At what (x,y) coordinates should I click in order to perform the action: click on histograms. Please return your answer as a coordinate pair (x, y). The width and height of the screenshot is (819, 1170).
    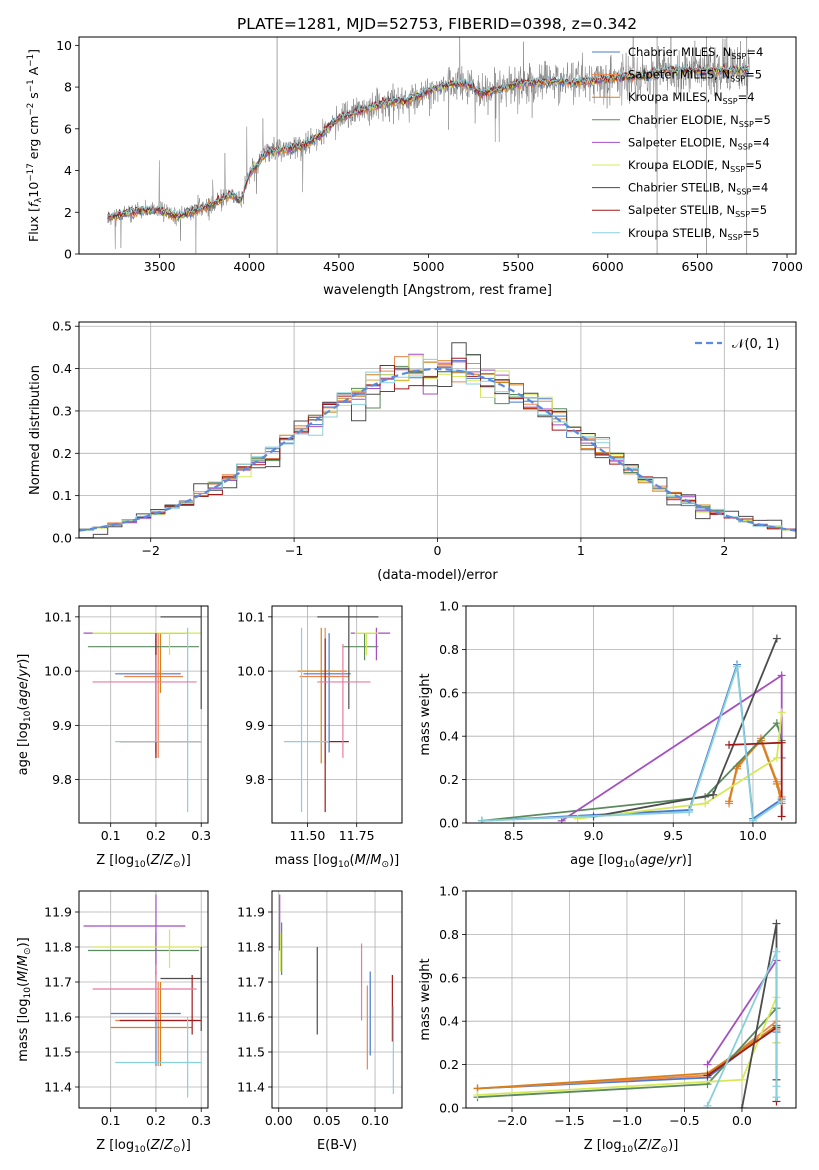
    Looking at the image, I should click on (437, 440).